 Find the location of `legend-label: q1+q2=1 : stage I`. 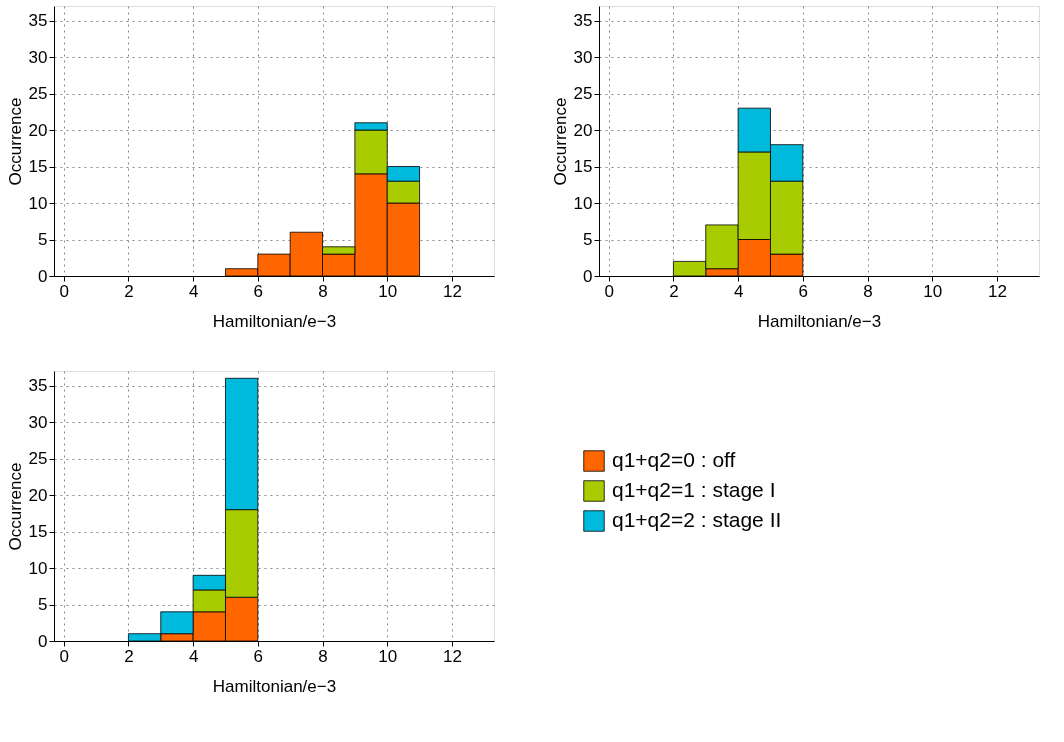

legend-label: q1+q2=1 : stage I is located at coordinates (694, 489).